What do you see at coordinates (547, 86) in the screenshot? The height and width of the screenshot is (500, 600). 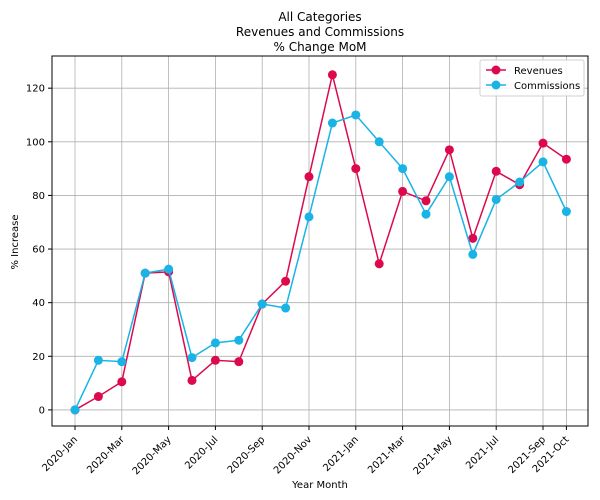 I see `legend-label-commissions: Commissions` at bounding box center [547, 86].